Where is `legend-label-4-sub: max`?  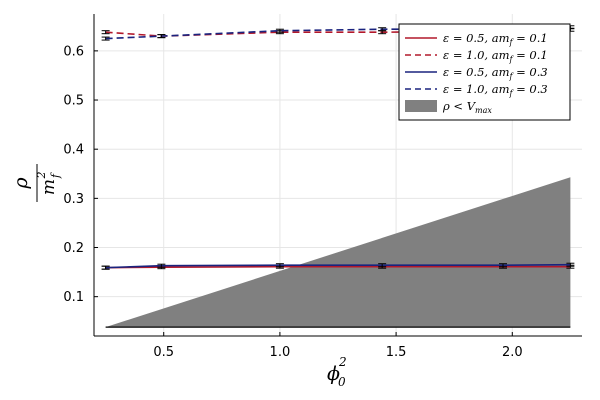
legend-label-4-sub: max is located at coordinates (483, 110).